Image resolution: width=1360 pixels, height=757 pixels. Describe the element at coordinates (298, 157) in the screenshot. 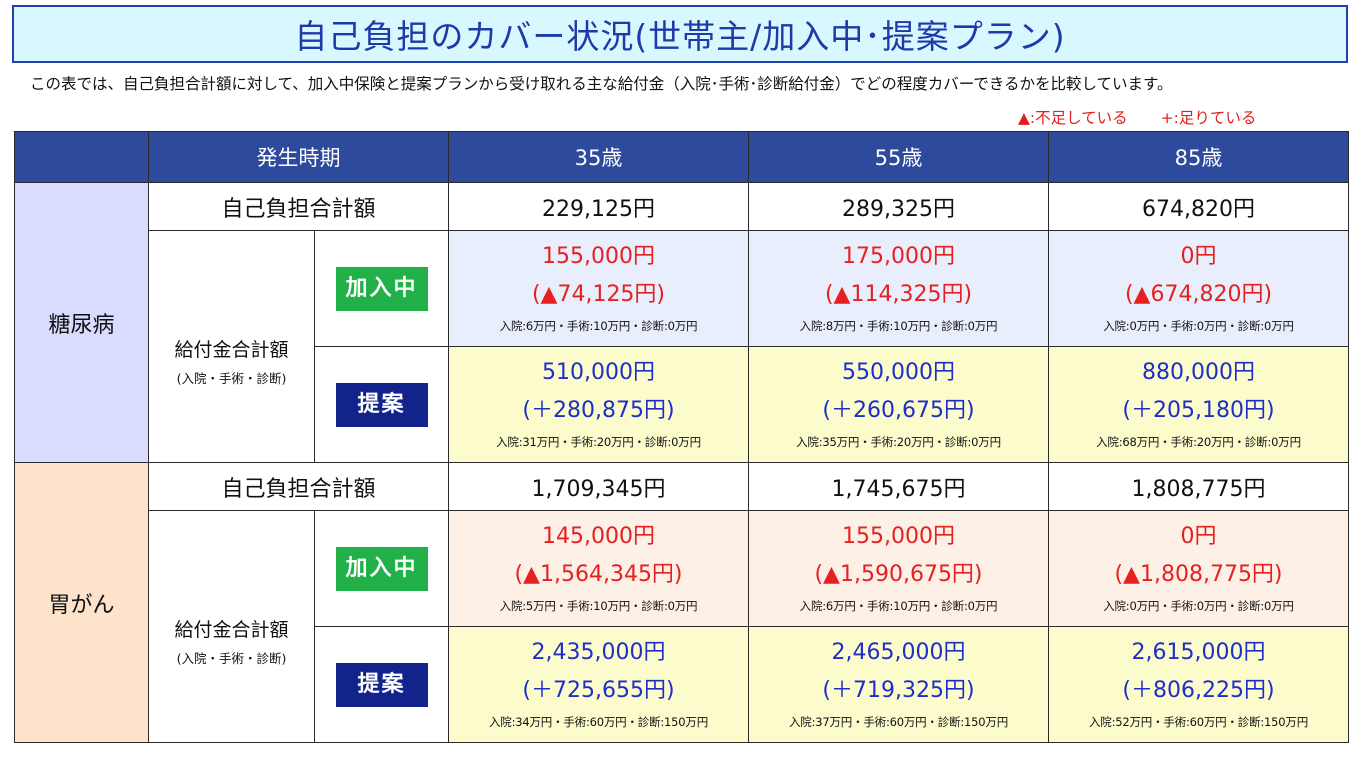

I see `header-period: 発生時期` at that location.